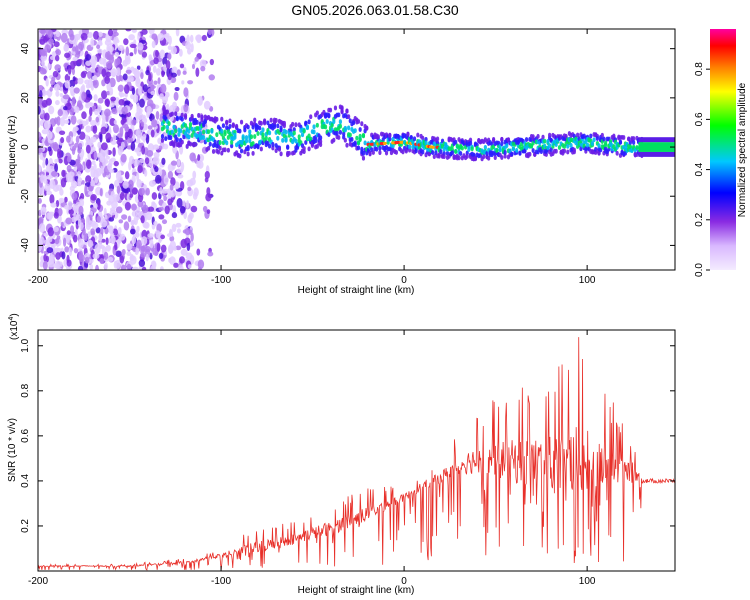 The image size is (750, 600). I want to click on colorbar-tick-label: 0.4, so click(699, 169).